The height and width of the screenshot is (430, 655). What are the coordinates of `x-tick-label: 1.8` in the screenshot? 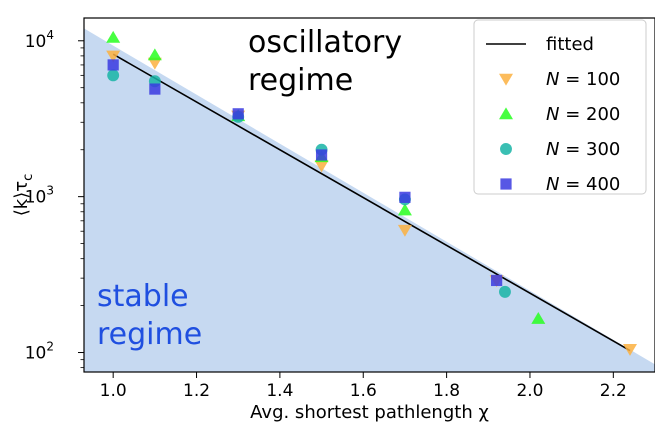 It's located at (446, 391).